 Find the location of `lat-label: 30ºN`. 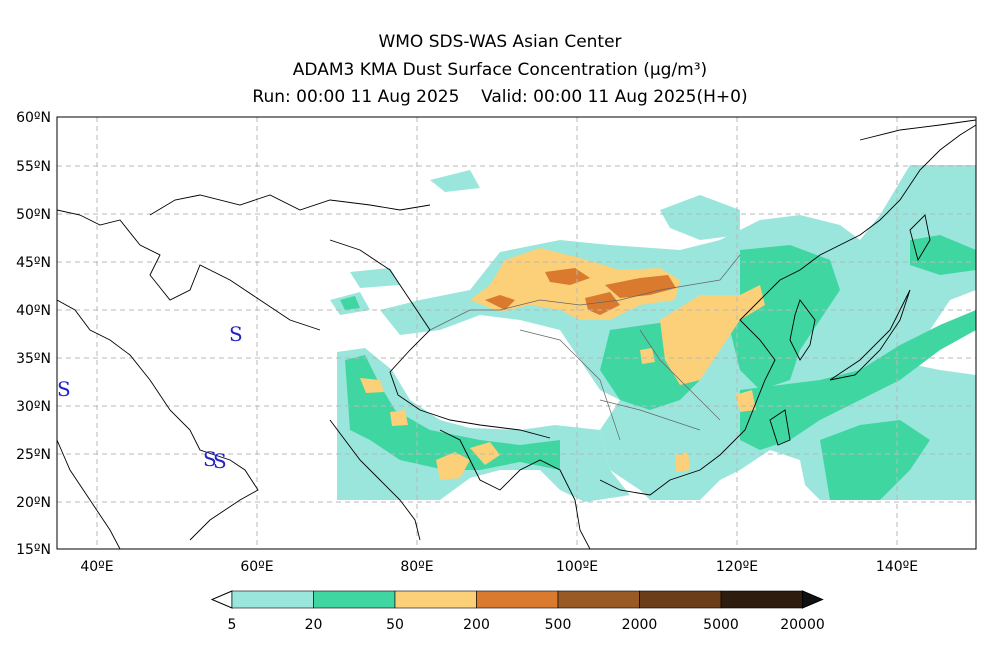

lat-label: 30ºN is located at coordinates (33, 407).